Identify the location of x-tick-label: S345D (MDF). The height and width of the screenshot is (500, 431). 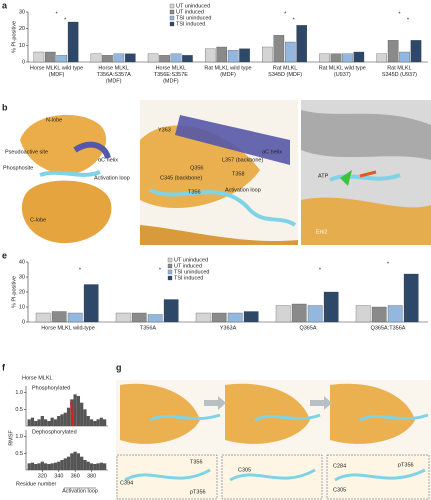
(285, 75).